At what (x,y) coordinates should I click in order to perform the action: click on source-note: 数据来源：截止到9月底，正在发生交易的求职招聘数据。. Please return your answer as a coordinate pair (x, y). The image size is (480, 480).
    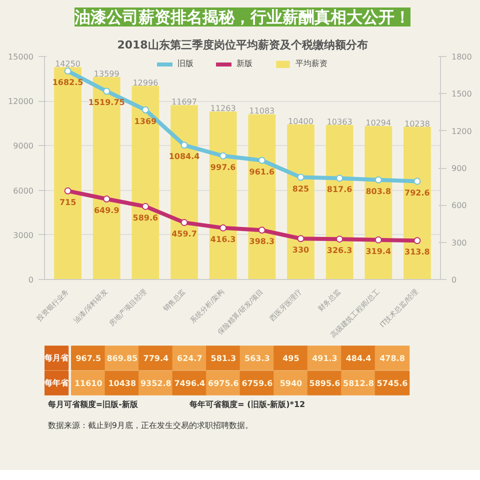
    Looking at the image, I should click on (150, 425).